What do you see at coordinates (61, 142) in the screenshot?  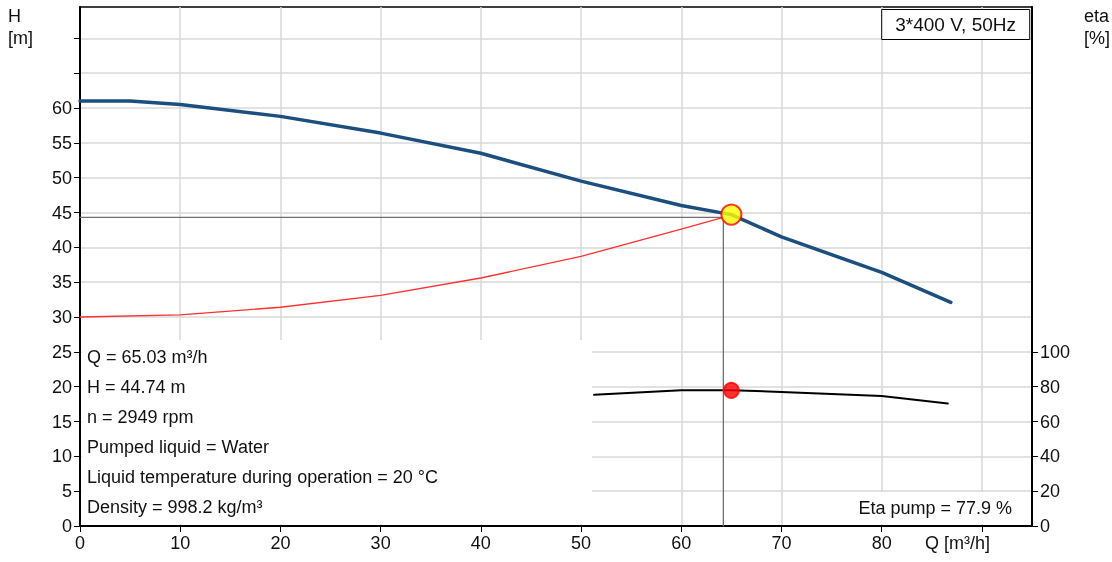 I see `y-tick-label: 55` at bounding box center [61, 142].